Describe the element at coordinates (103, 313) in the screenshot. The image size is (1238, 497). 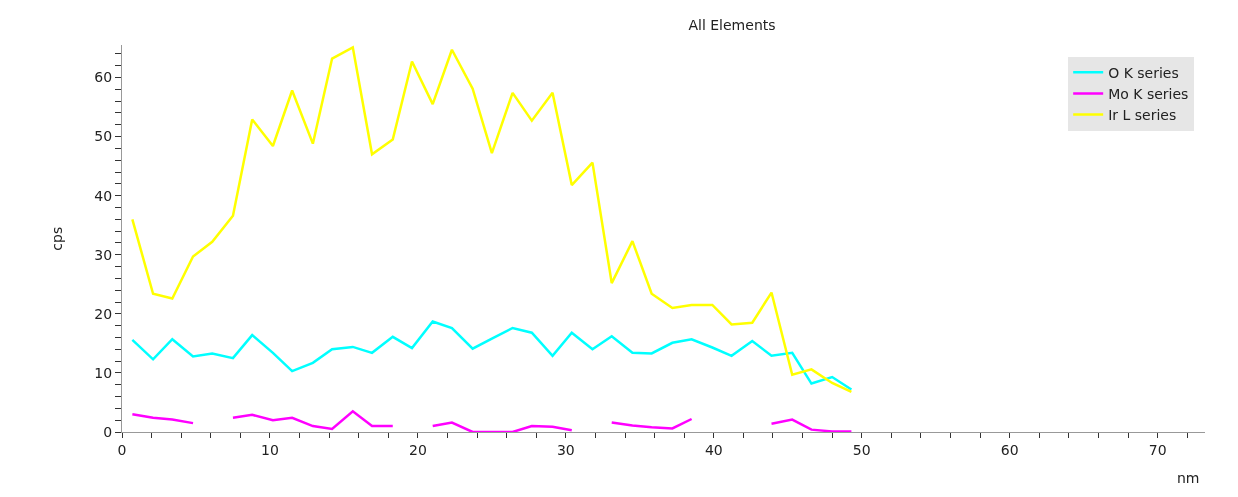
I see `y-tick-label: 20` at that location.